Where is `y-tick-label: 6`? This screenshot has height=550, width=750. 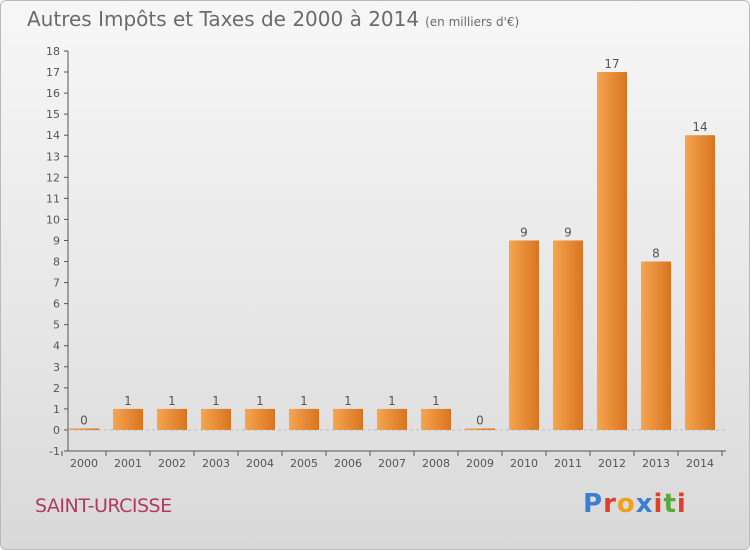
y-tick-label: 6 is located at coordinates (56, 304).